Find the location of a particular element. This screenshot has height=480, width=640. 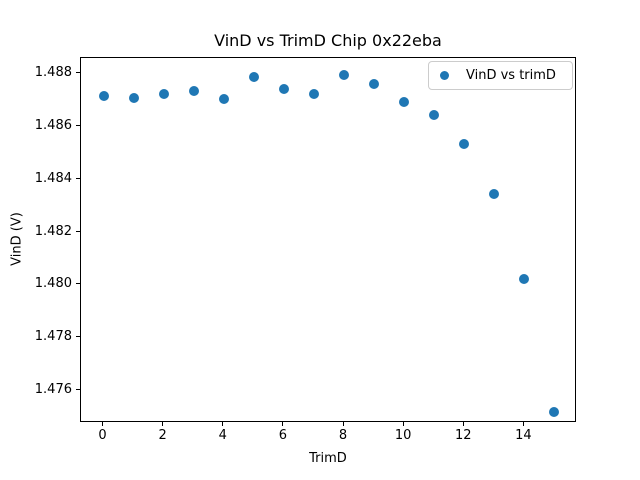

x-tick-label: 2 is located at coordinates (162, 435).